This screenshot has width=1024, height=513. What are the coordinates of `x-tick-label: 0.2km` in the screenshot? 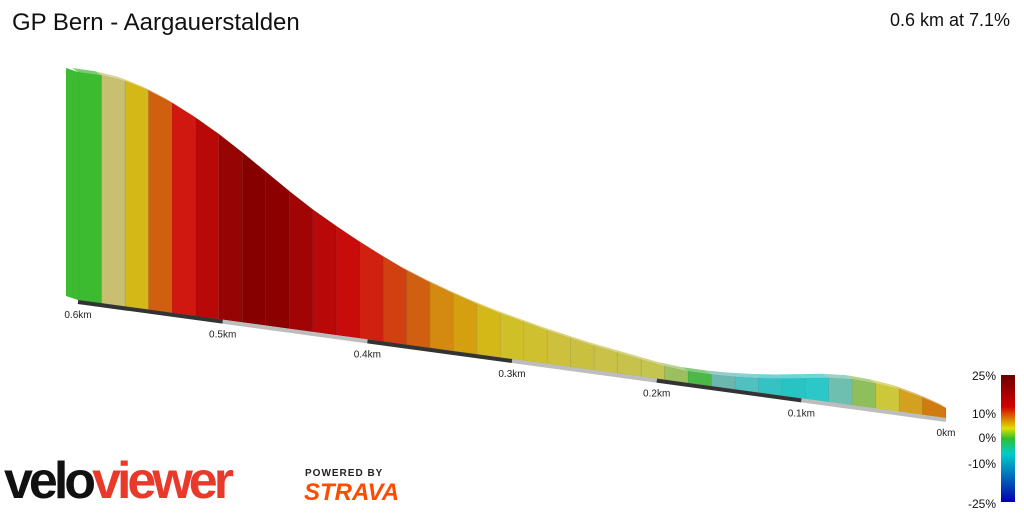 It's located at (656, 394).